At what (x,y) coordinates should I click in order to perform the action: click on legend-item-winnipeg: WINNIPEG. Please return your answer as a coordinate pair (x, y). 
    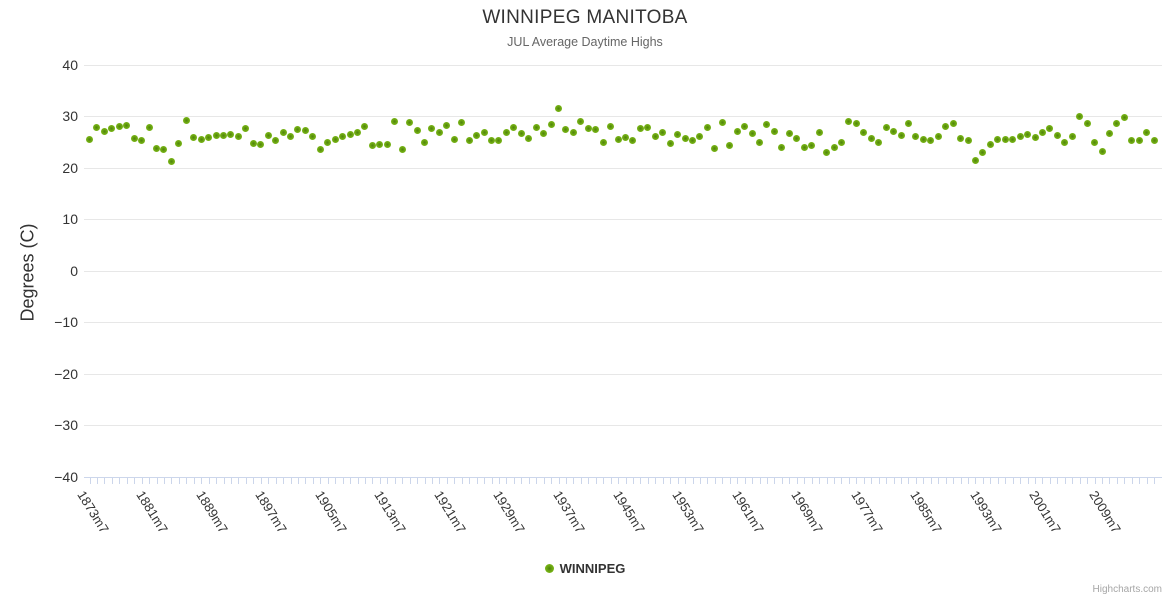
    Looking at the image, I should click on (584, 568).